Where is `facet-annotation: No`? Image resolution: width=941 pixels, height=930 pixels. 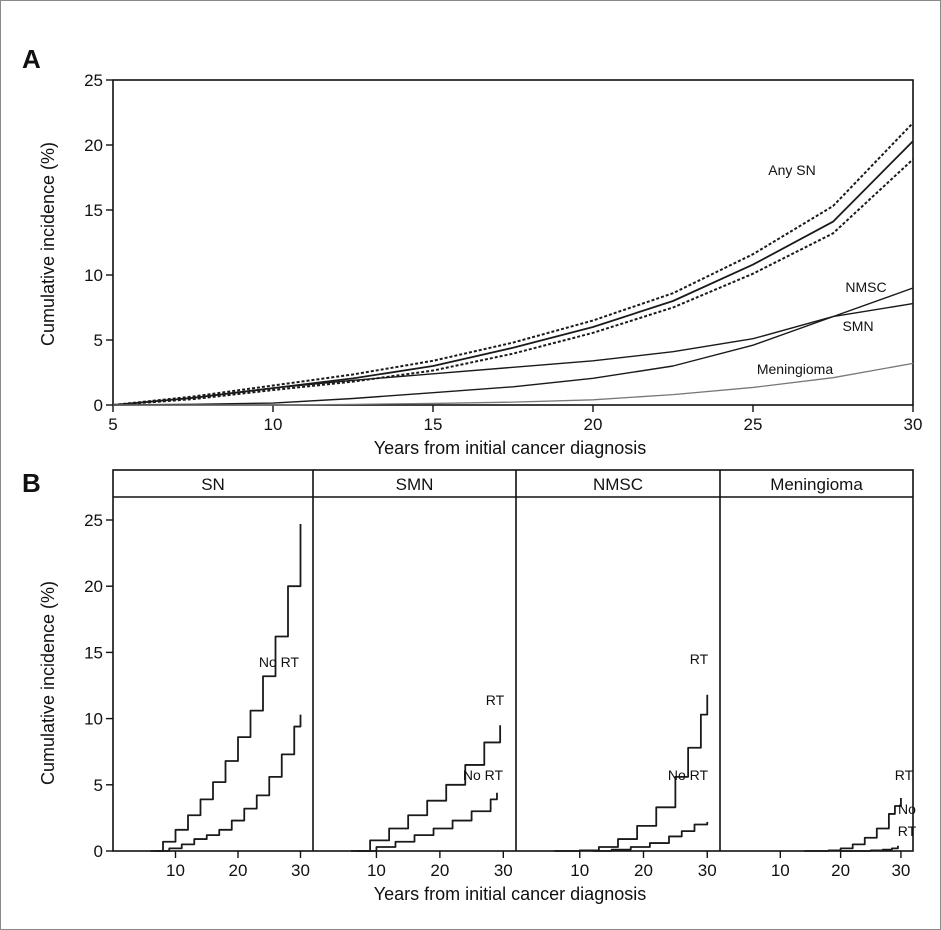
facet-annotation: No is located at coordinates (907, 809).